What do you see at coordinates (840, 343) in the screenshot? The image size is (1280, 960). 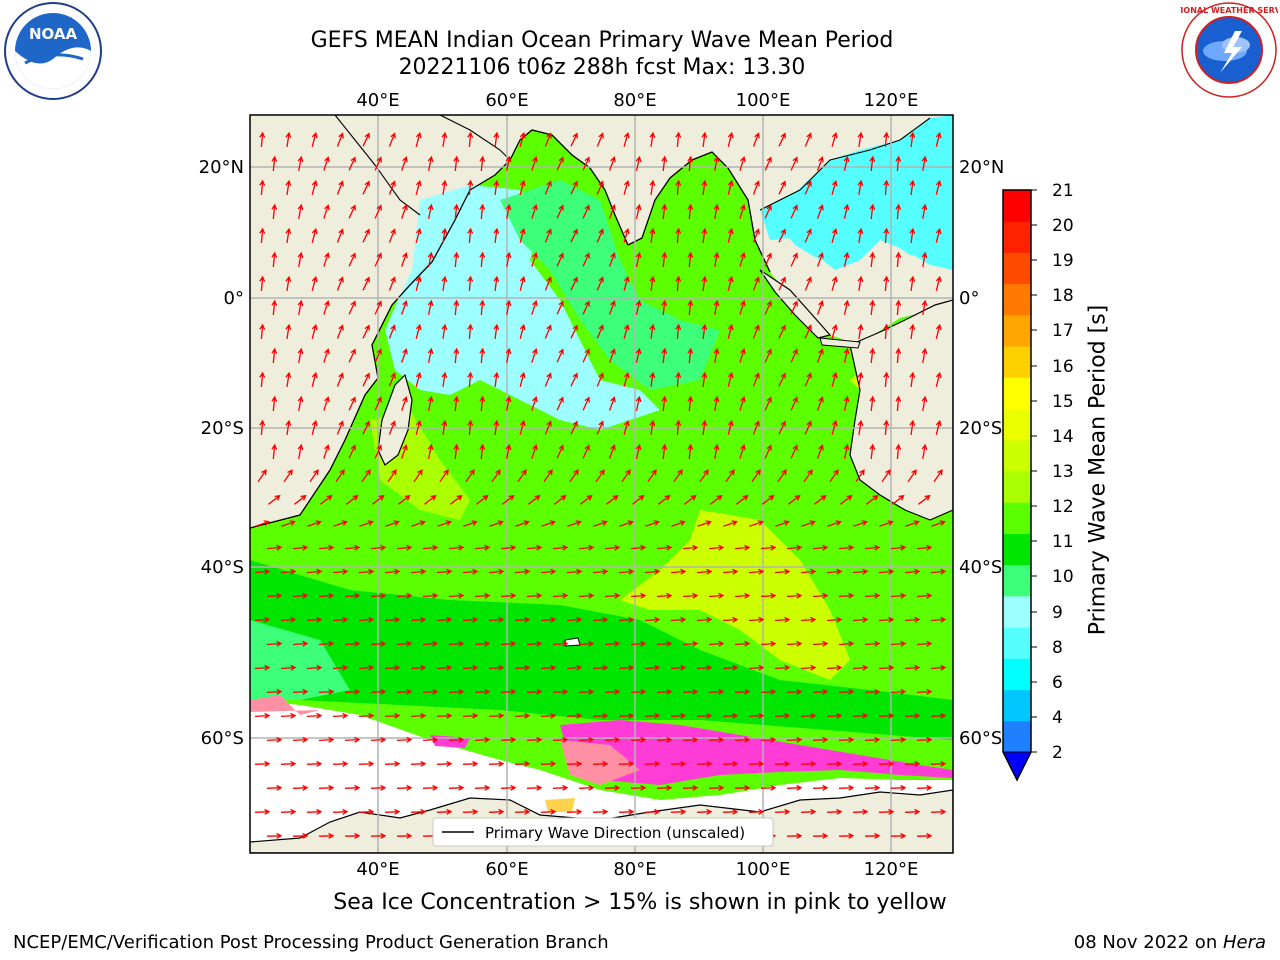 I see `java-land` at bounding box center [840, 343].